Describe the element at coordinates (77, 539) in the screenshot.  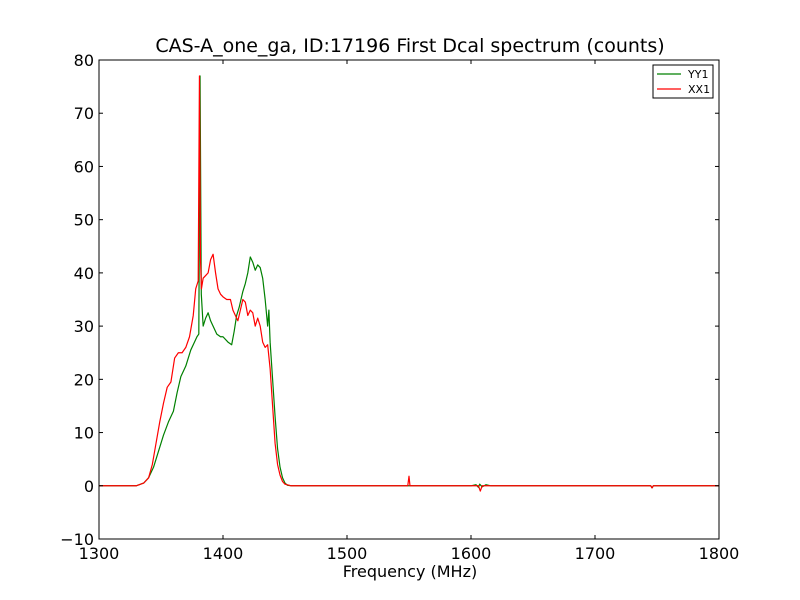
I see `y-tick-label: −10` at that location.